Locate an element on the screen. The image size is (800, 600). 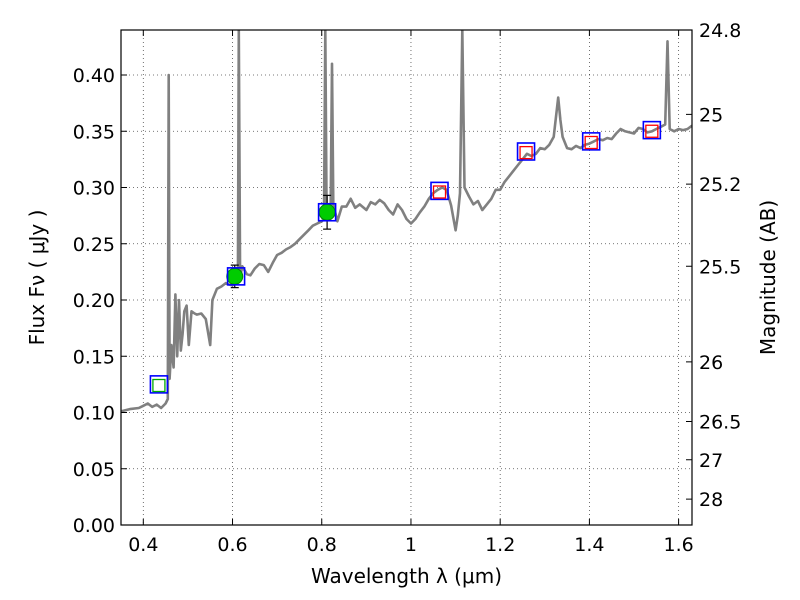
y-tick-label: 0.35 is located at coordinates (94, 132).